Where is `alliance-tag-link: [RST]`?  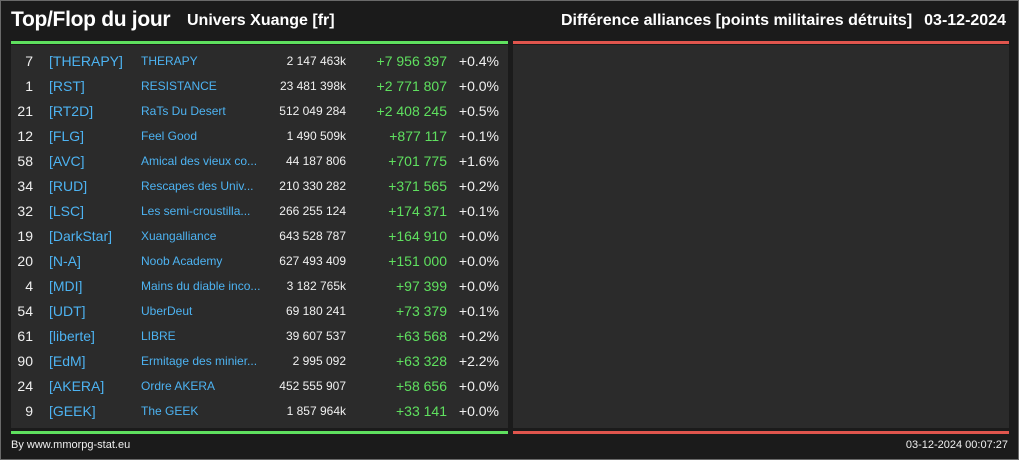 alliance-tag-link: [RST] is located at coordinates (67, 86).